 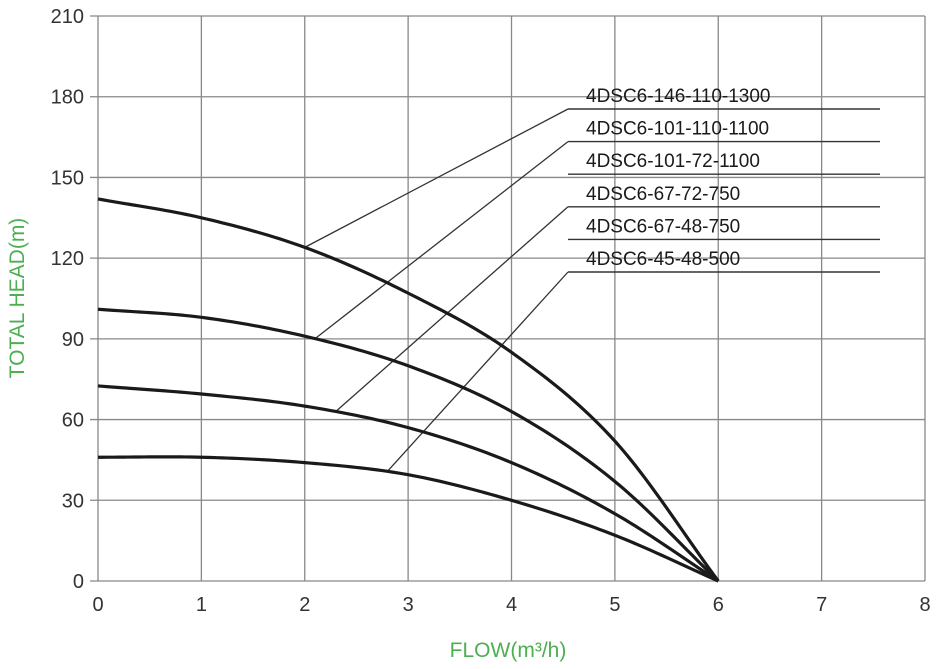 What do you see at coordinates (67, 98) in the screenshot?
I see `y-tick-label: 180` at bounding box center [67, 98].